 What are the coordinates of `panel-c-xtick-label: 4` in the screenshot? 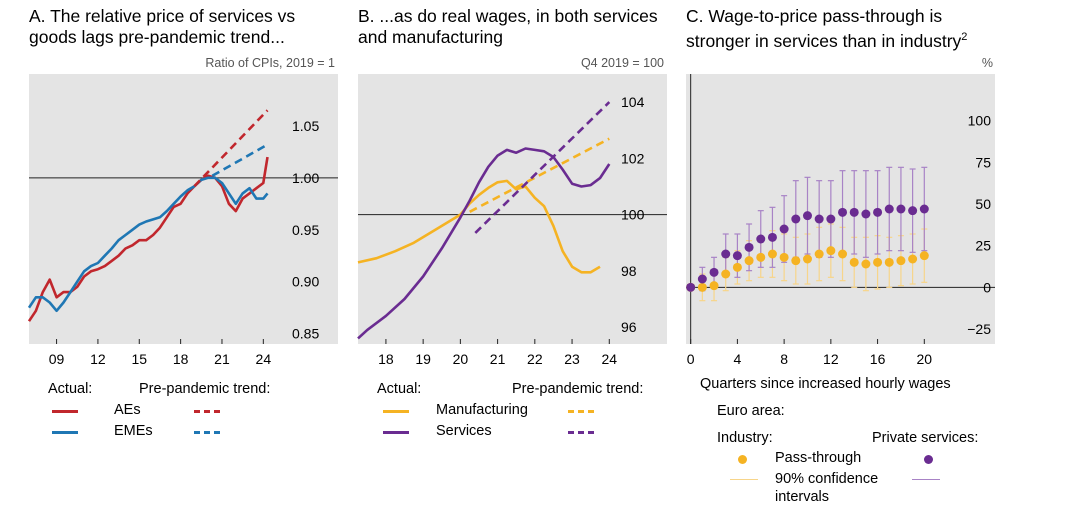 It's located at (737, 359).